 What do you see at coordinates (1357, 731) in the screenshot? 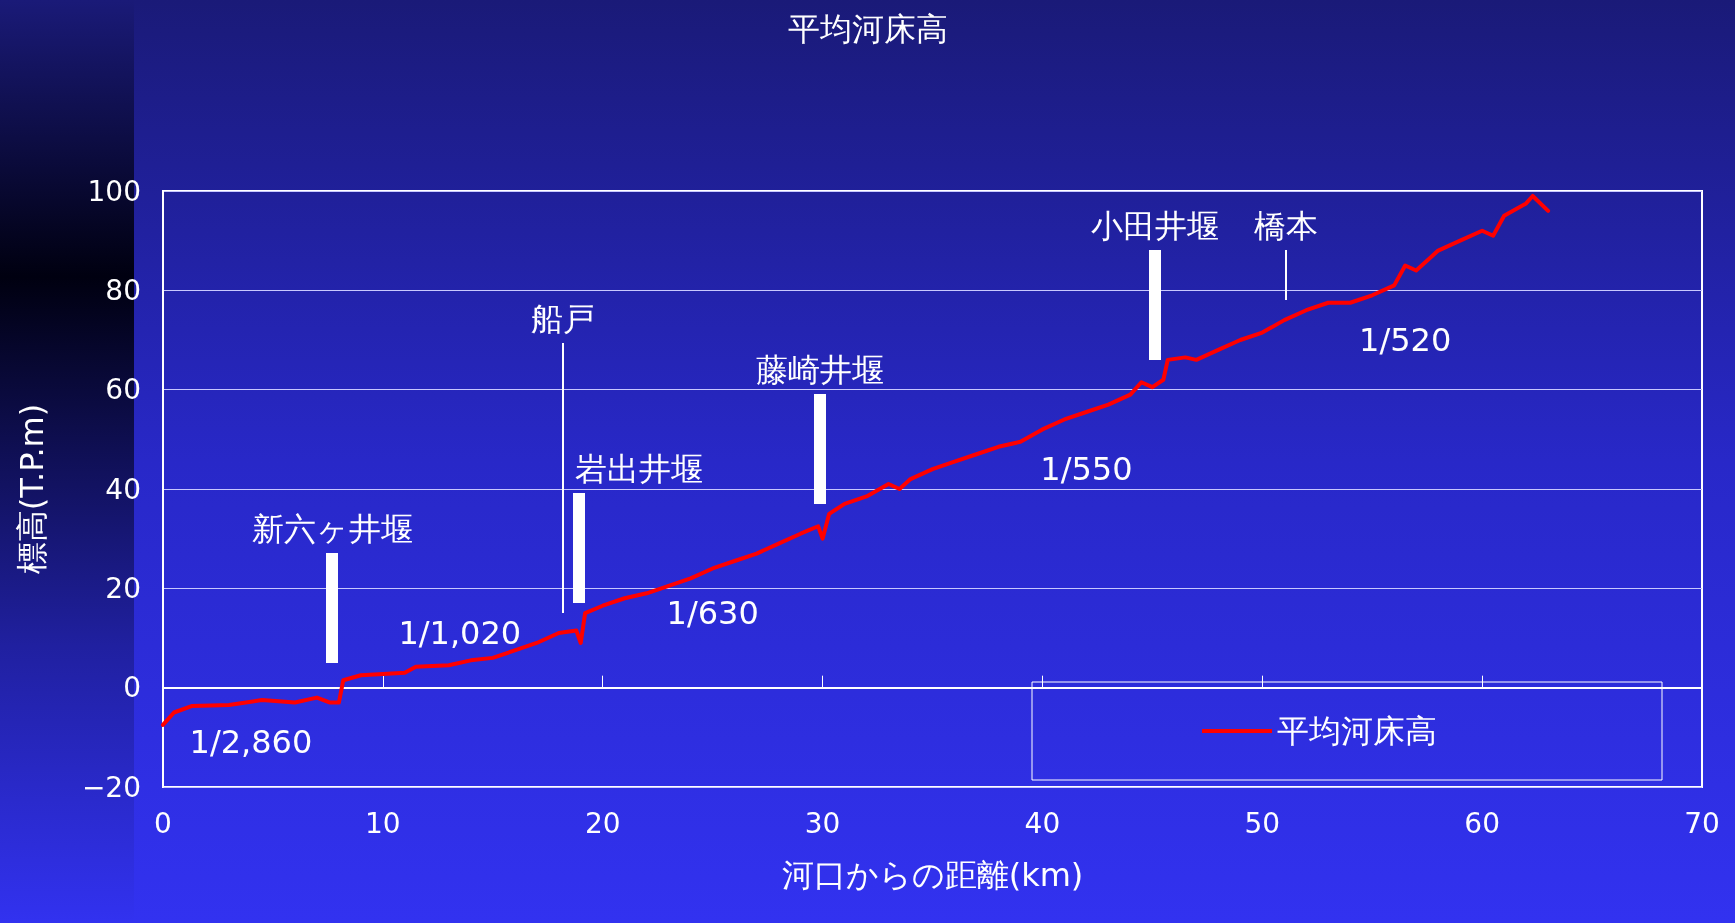
I see `legend-label: 平均河床高` at bounding box center [1357, 731].